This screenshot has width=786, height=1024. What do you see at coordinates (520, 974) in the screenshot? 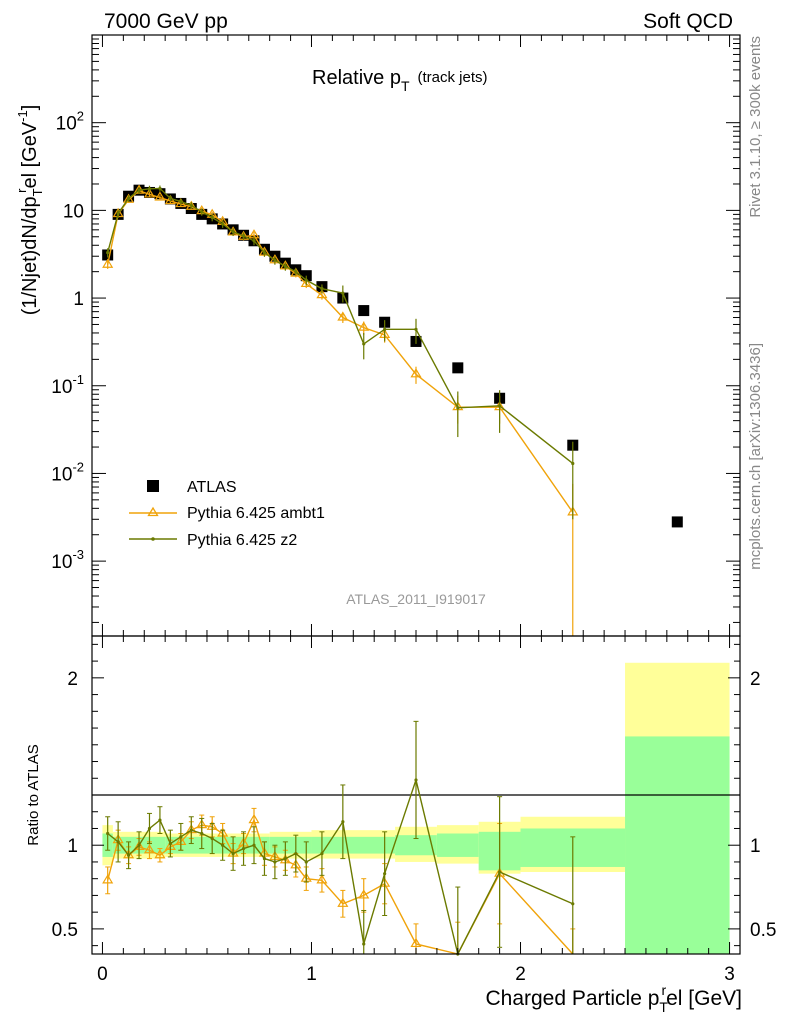
I see `ratio-x-tick-label: 2` at bounding box center [520, 974].